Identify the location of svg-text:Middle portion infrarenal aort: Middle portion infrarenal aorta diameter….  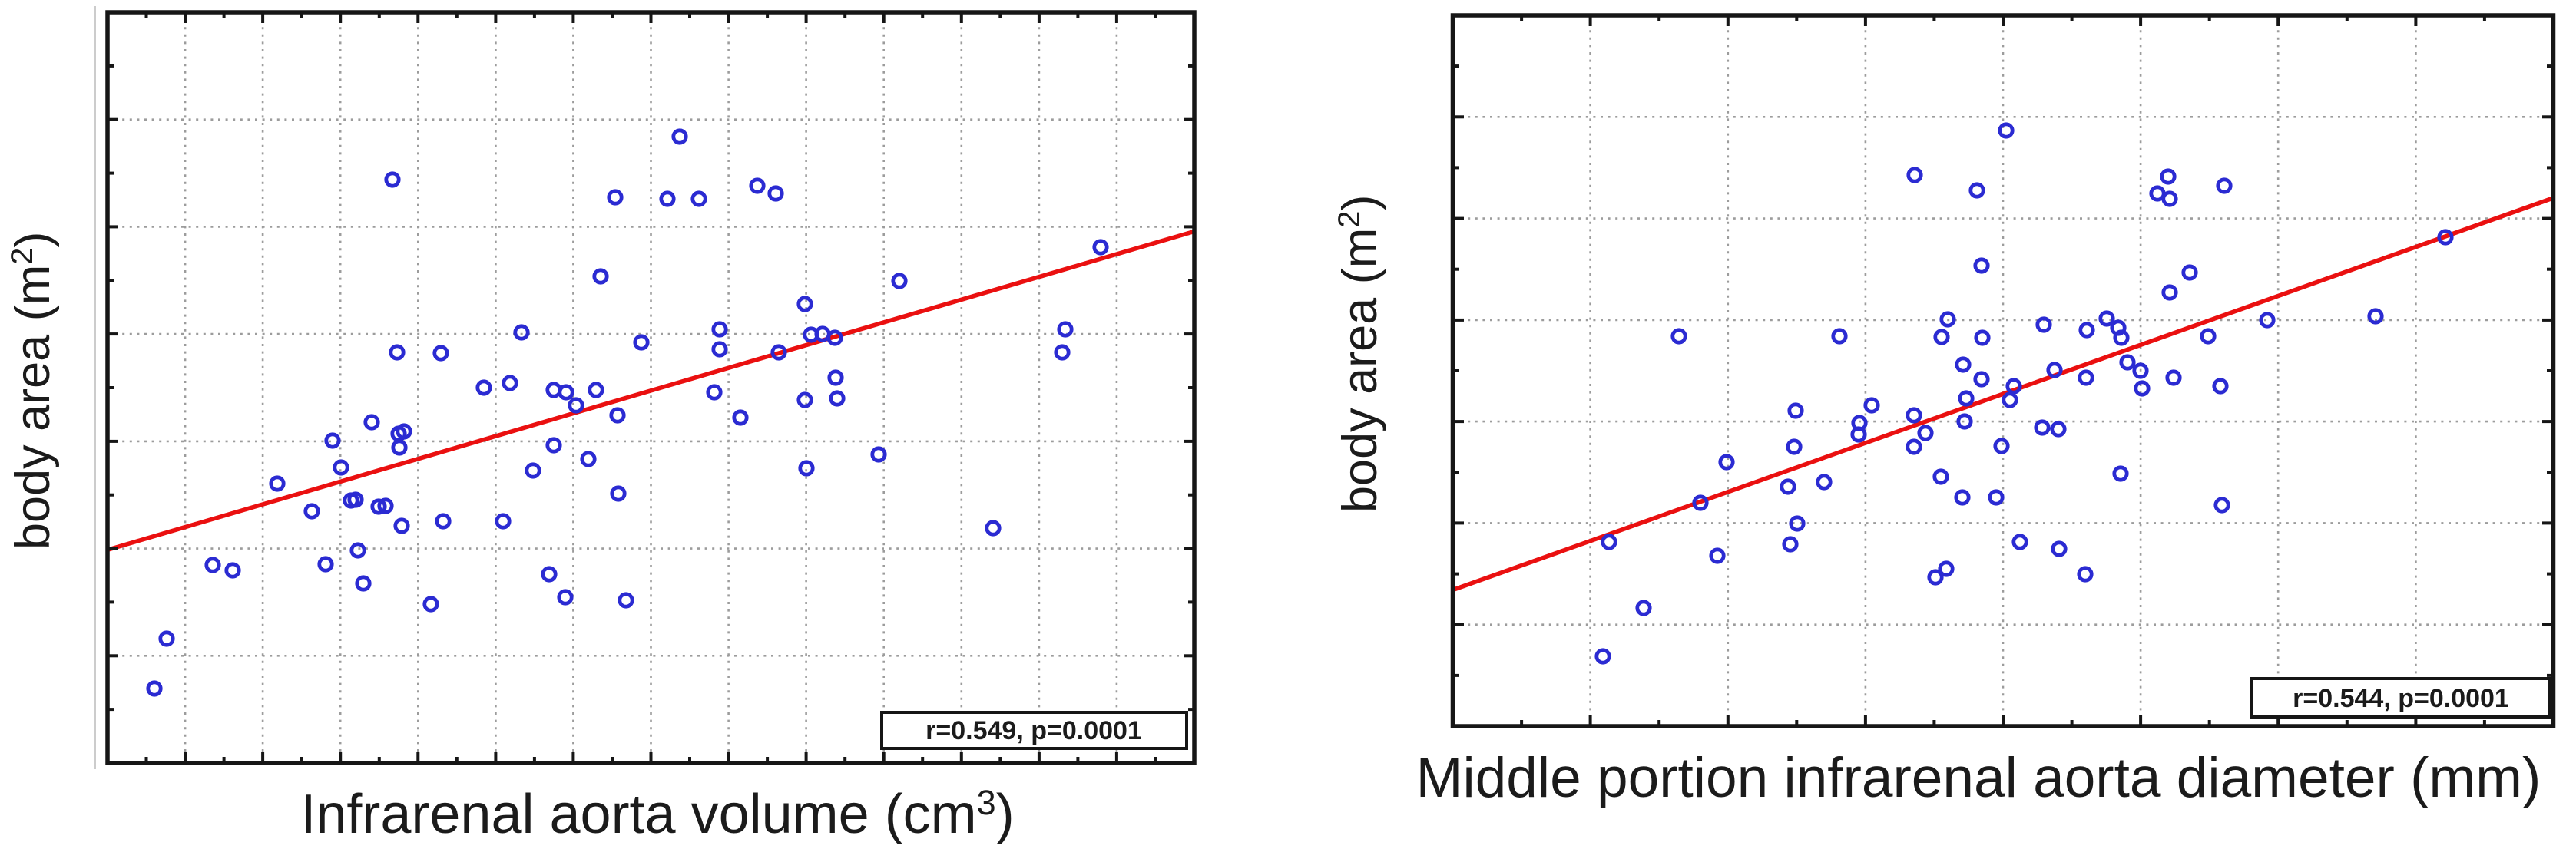
(1978, 778).